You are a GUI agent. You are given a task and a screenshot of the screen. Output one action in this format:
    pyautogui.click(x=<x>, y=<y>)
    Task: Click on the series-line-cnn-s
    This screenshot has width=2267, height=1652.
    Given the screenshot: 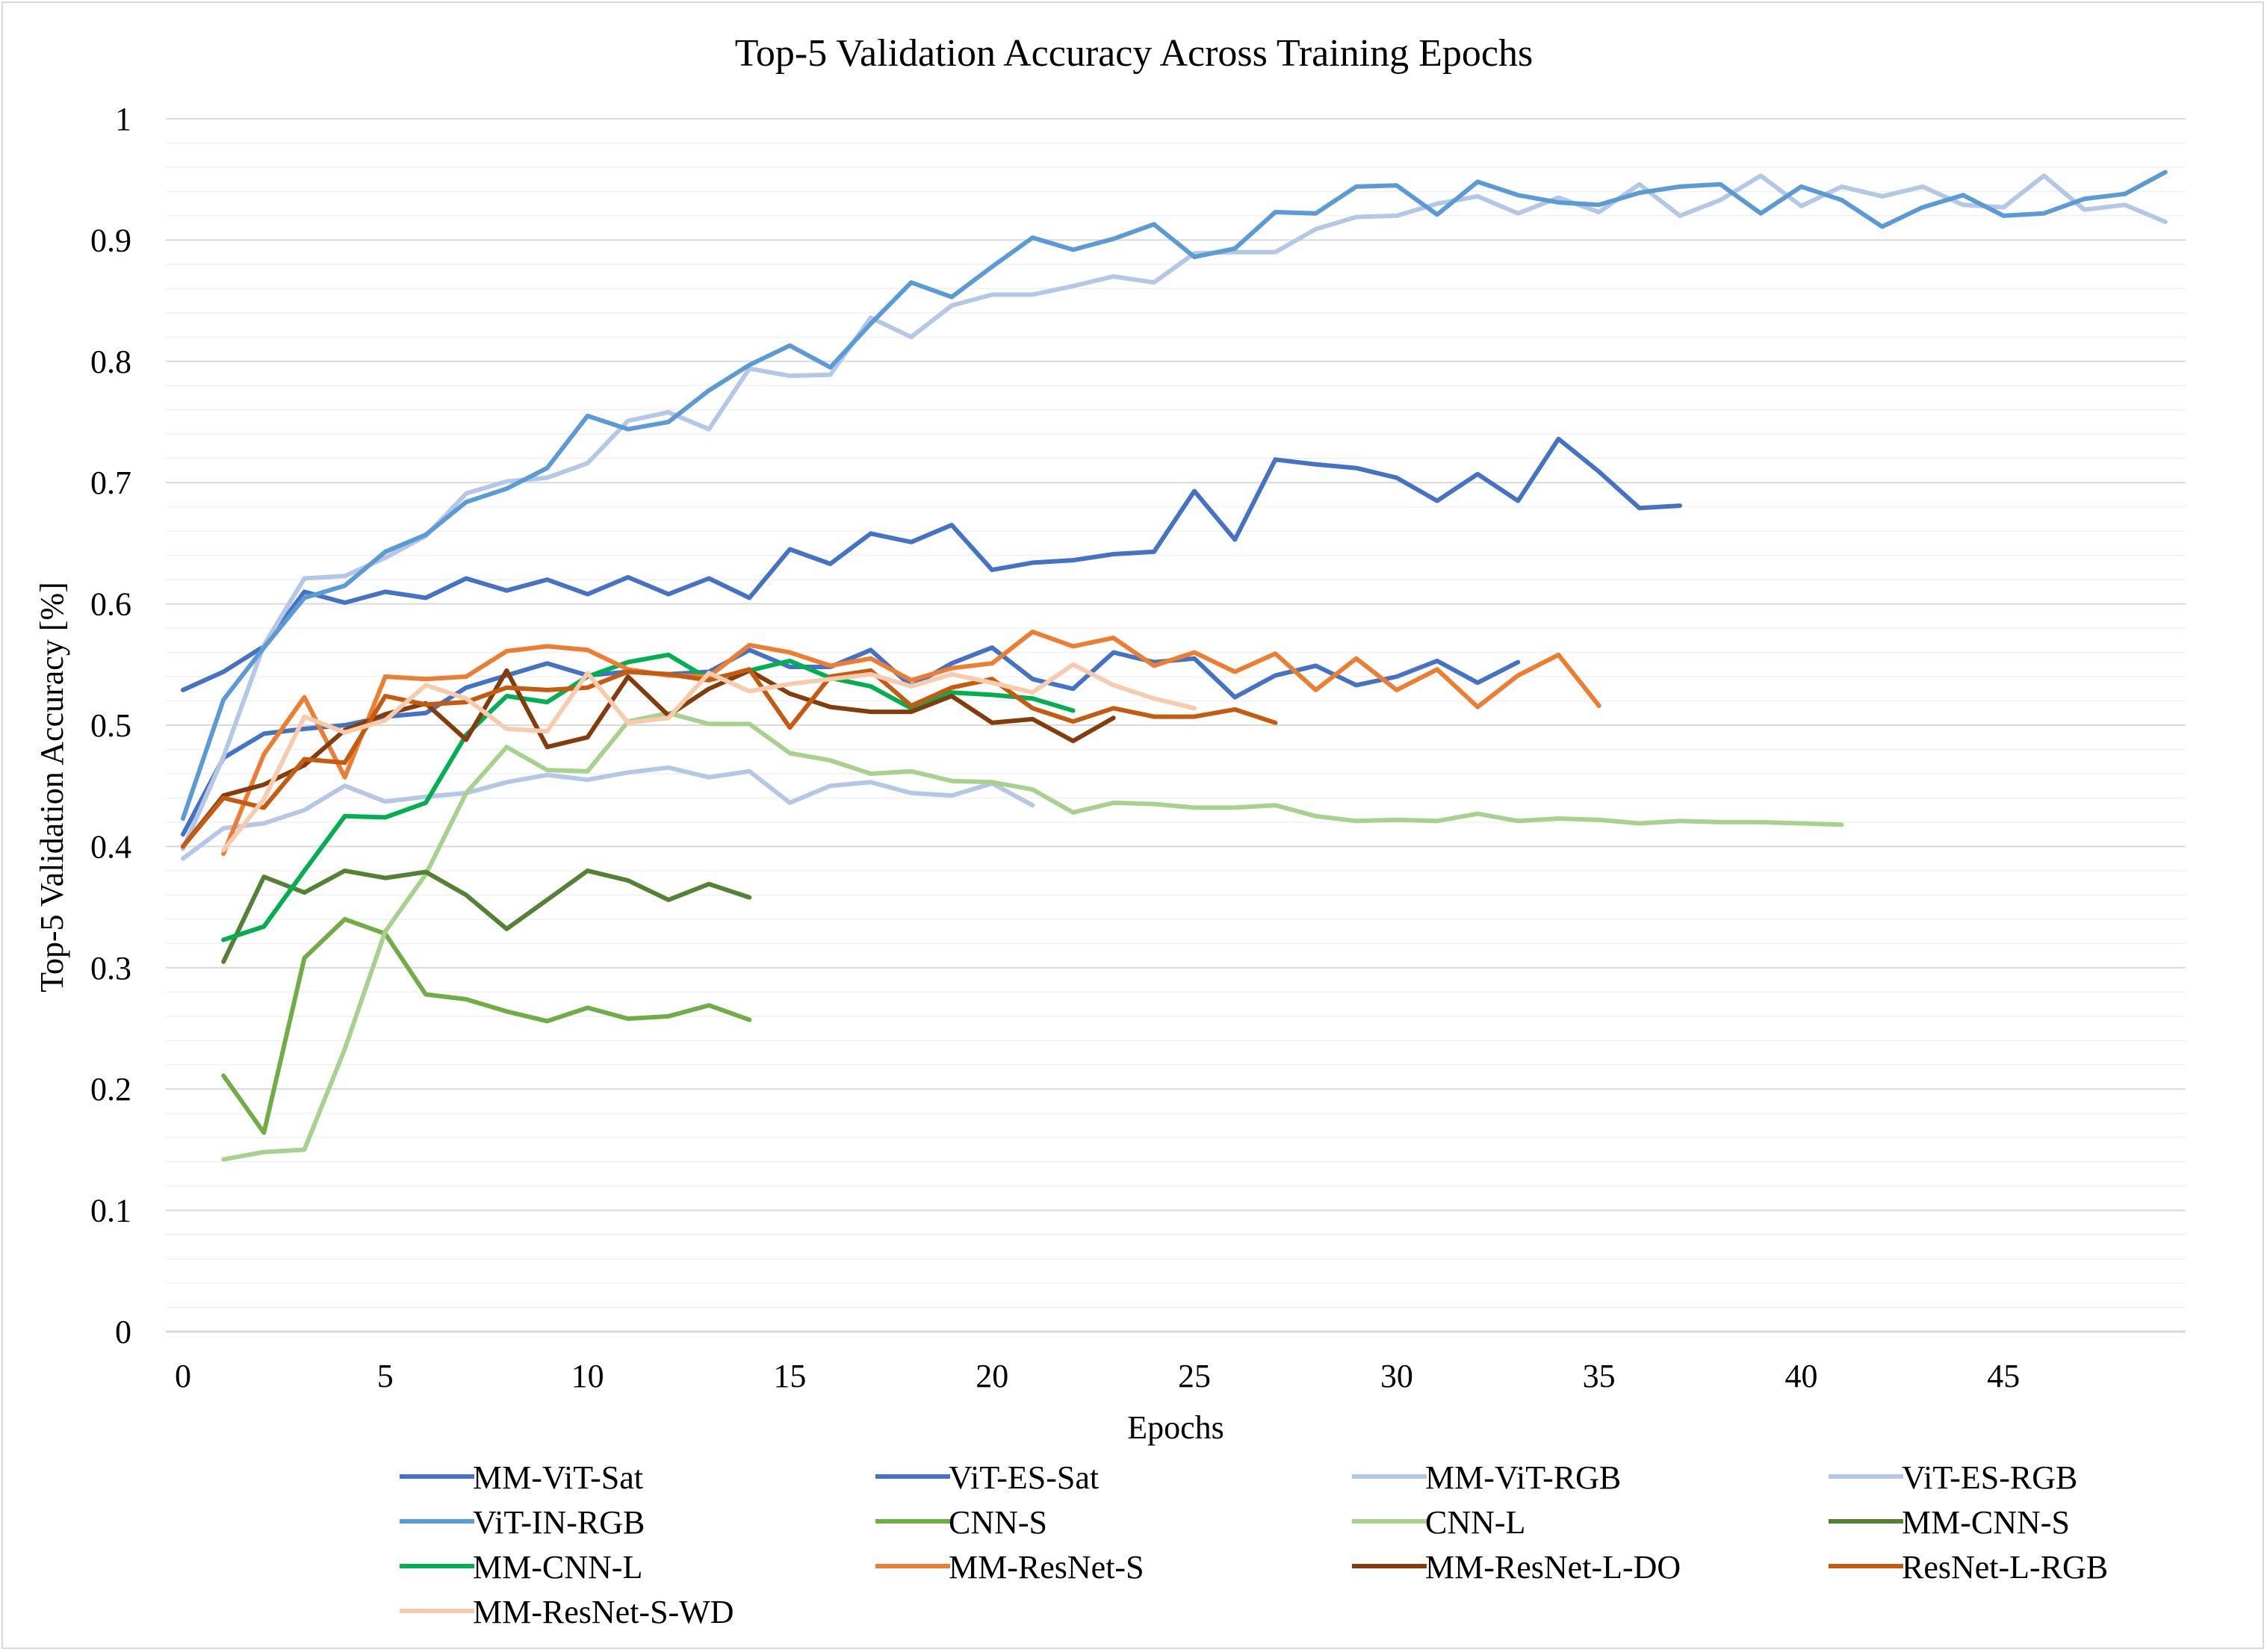 What is the action you would take?
    pyautogui.click(x=486, y=1025)
    